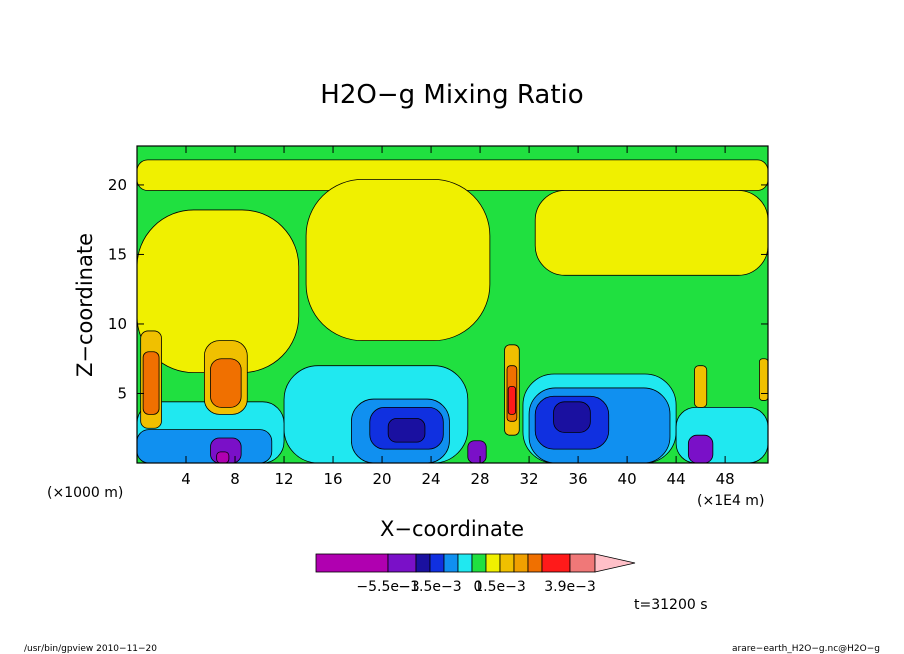 This screenshot has width=904, height=654. Describe the element at coordinates (122, 393) in the screenshot. I see `y-tick-label: 5` at that location.